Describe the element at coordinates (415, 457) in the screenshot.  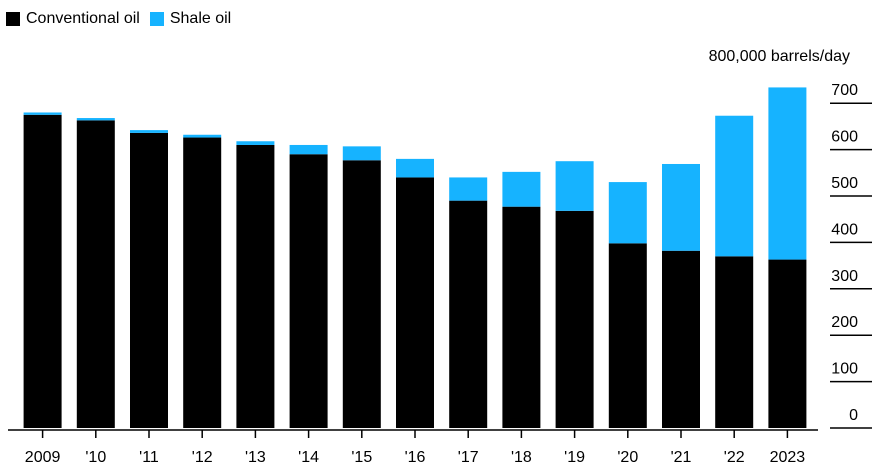
I see `x-tick-label-7: '16` at that location.